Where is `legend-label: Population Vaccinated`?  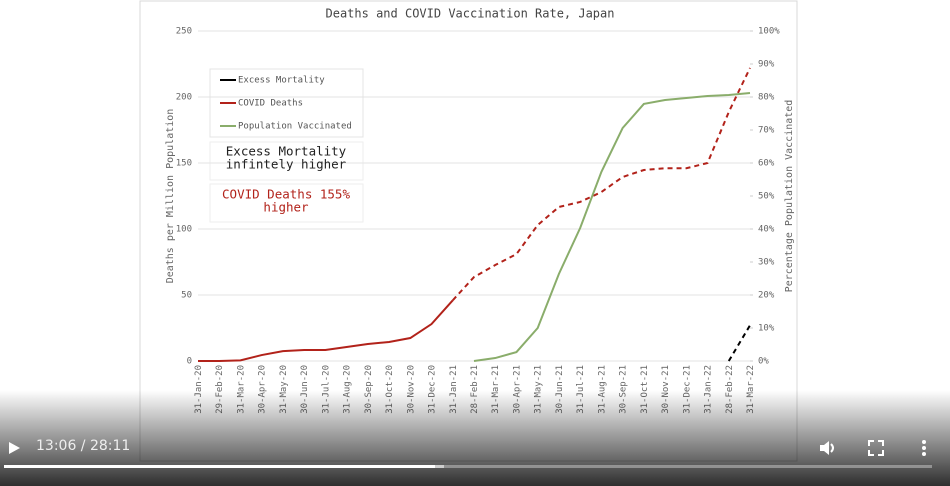 legend-label: Population Vaccinated is located at coordinates (295, 127).